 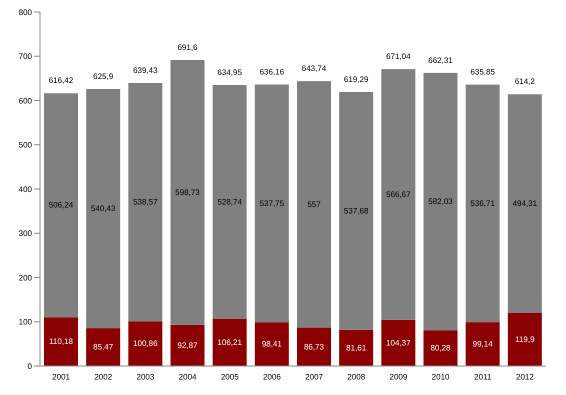 I want to click on data-label: 566,67, so click(x=399, y=194).